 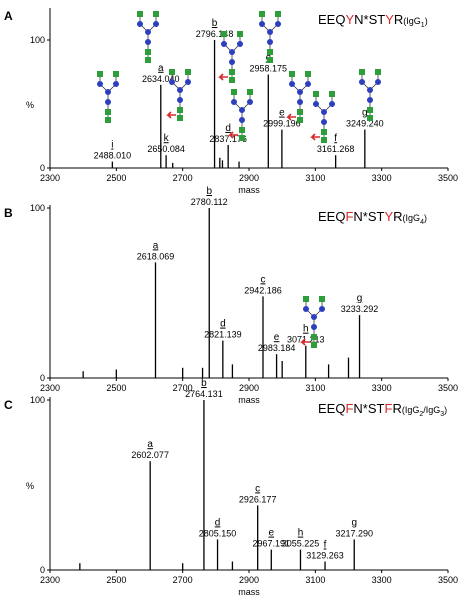 I want to click on fucose-arrow, so click(x=233, y=135).